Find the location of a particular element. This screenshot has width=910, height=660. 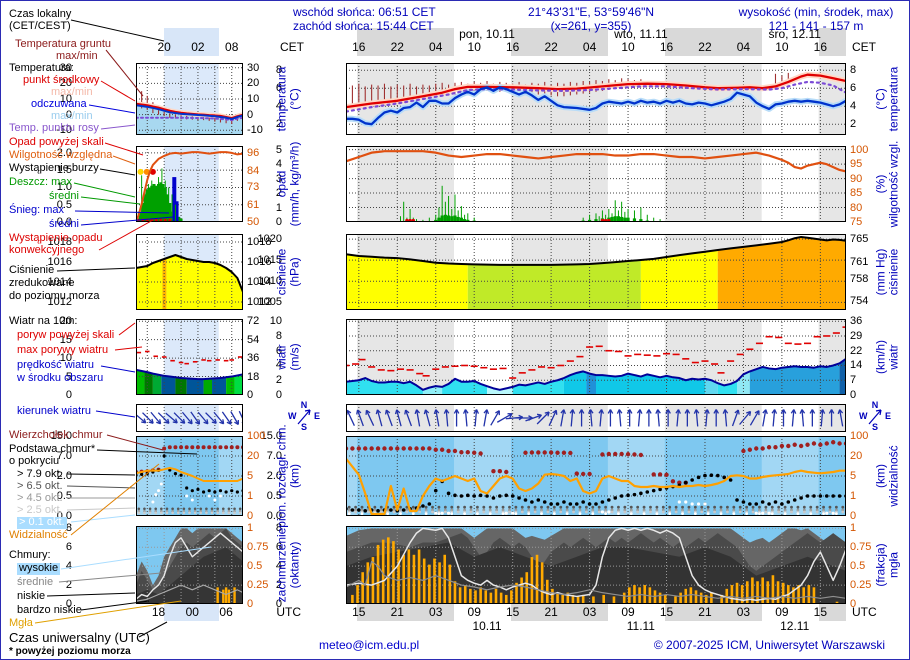

cet-tick: 16 is located at coordinates (820, 47).